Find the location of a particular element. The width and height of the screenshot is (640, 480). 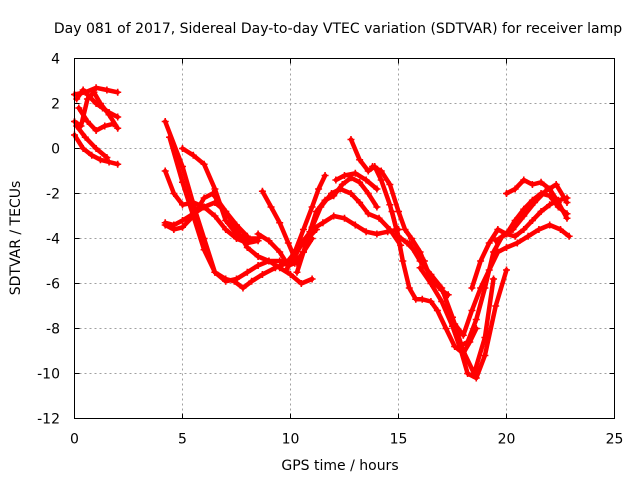

x-tick-label: 20 is located at coordinates (507, 440).